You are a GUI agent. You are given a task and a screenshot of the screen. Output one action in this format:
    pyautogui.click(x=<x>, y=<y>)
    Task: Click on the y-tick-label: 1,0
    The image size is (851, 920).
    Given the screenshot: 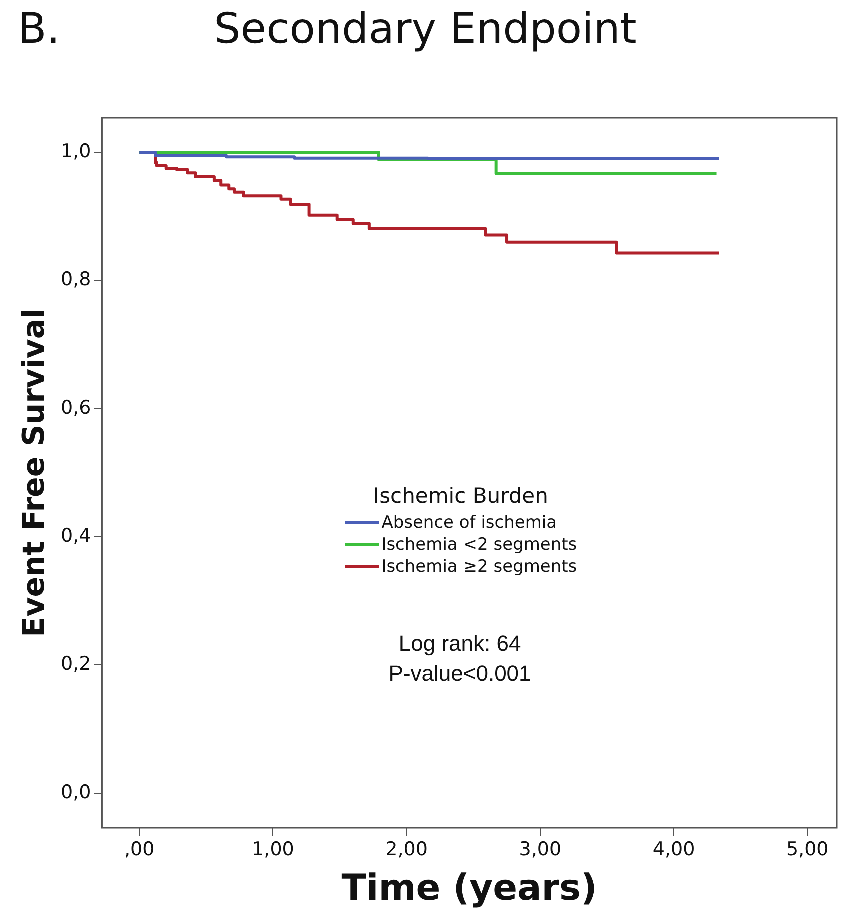 What is the action you would take?
    pyautogui.click(x=76, y=151)
    